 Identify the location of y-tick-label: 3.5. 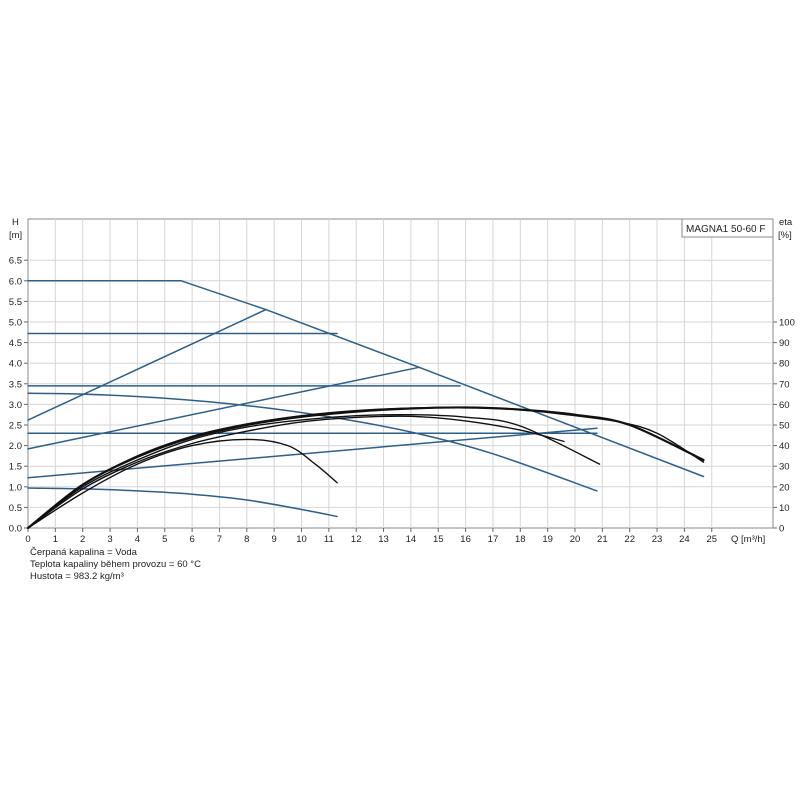
(15, 384).